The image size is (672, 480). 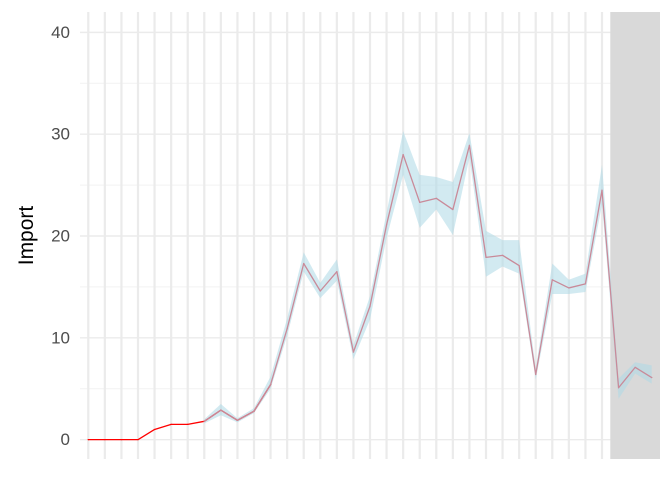 What do you see at coordinates (60, 337) in the screenshot?
I see `y-tick-label: 10` at bounding box center [60, 337].